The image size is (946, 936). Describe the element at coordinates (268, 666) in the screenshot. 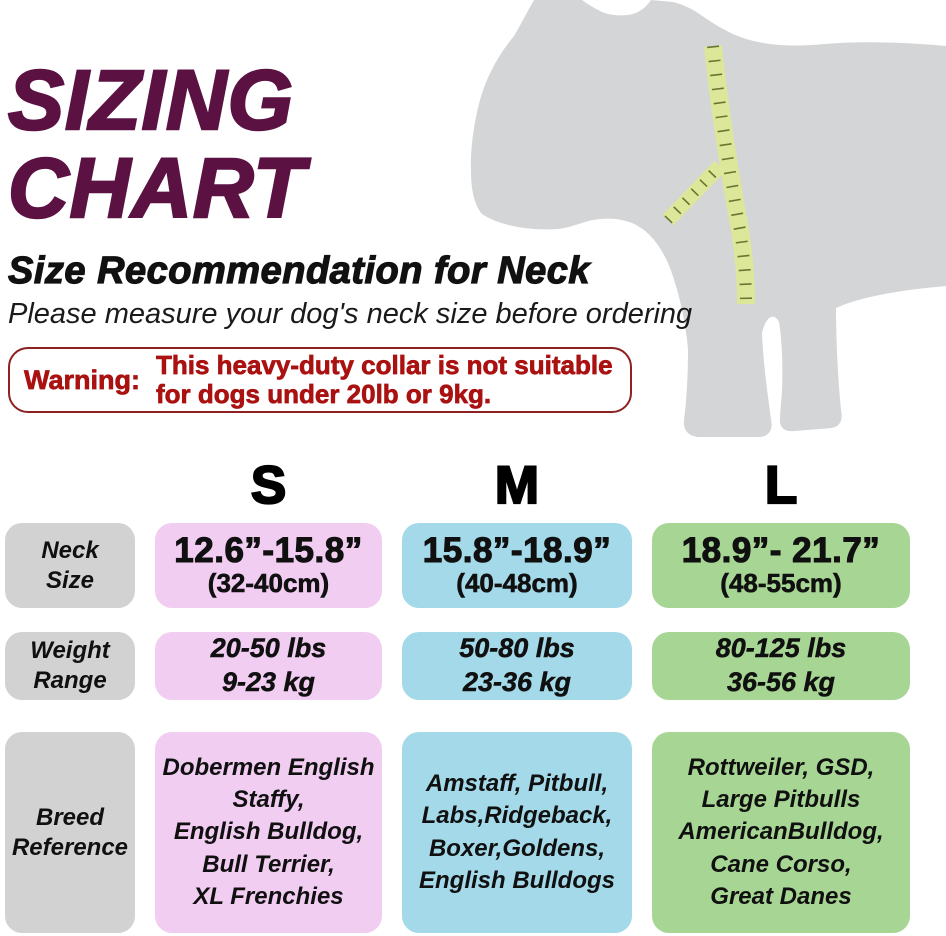

I see `cell-weight-range-s: 20-50 lbs 9-23 kg` at that location.